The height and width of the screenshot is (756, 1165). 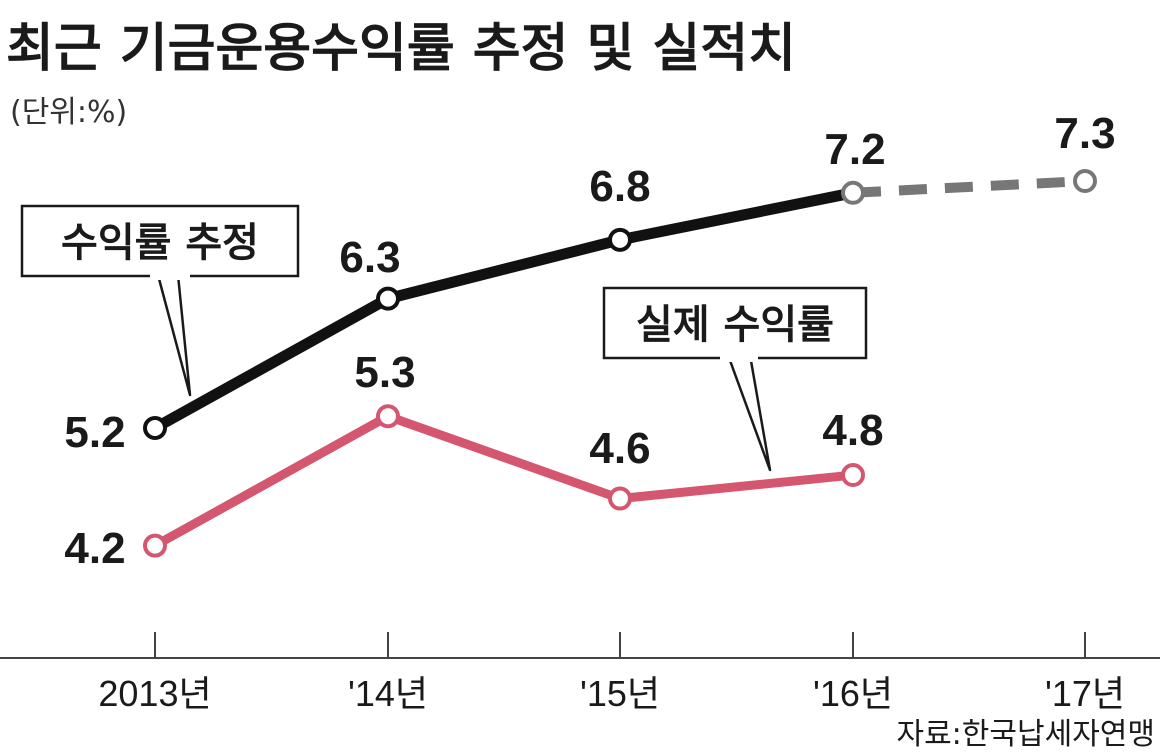 What do you see at coordinates (969, 187) in the screenshot?
I see `series-estimate-projected-line` at bounding box center [969, 187].